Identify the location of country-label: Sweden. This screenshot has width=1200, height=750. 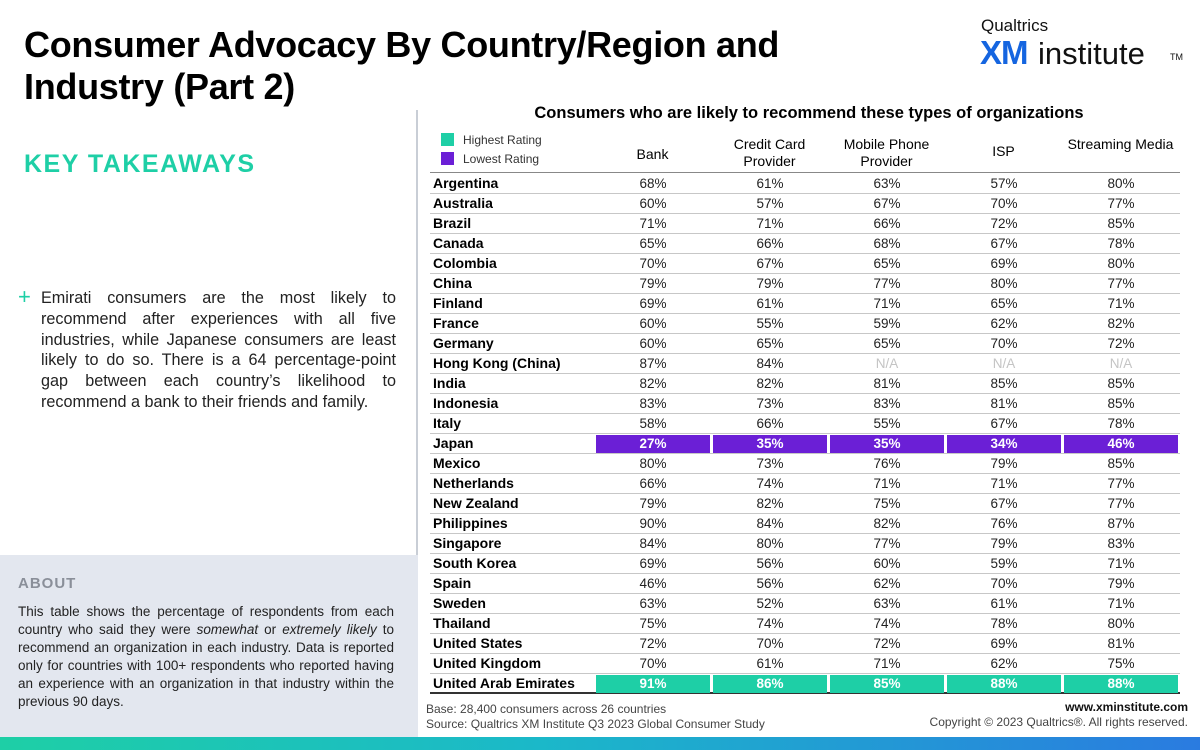
(459, 603).